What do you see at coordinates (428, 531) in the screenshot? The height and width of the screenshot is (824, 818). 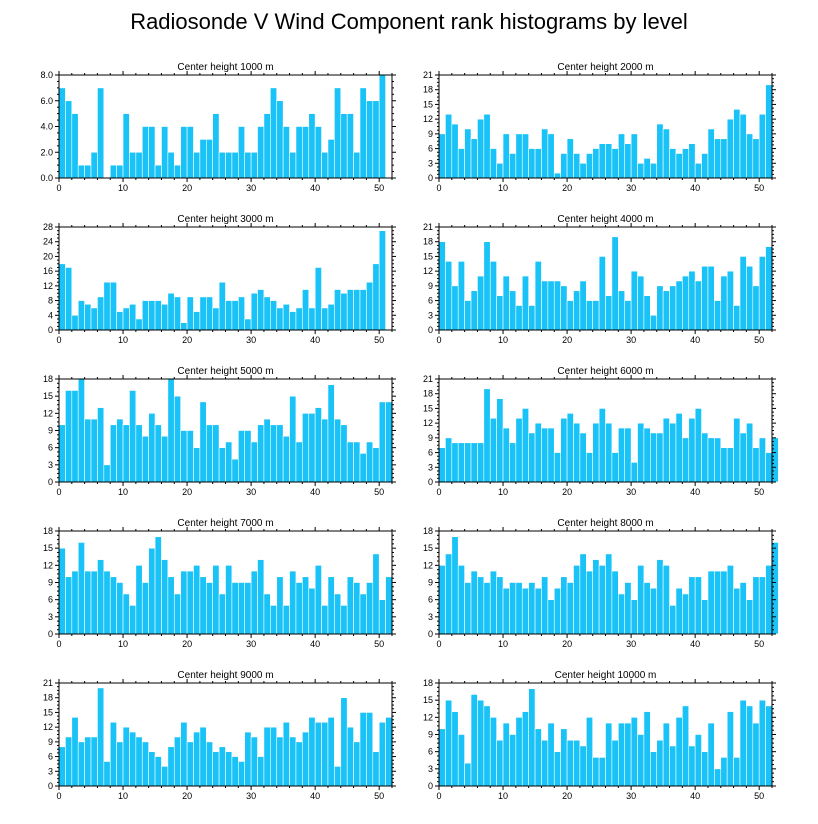 I see `y-tick-label: 18` at bounding box center [428, 531].